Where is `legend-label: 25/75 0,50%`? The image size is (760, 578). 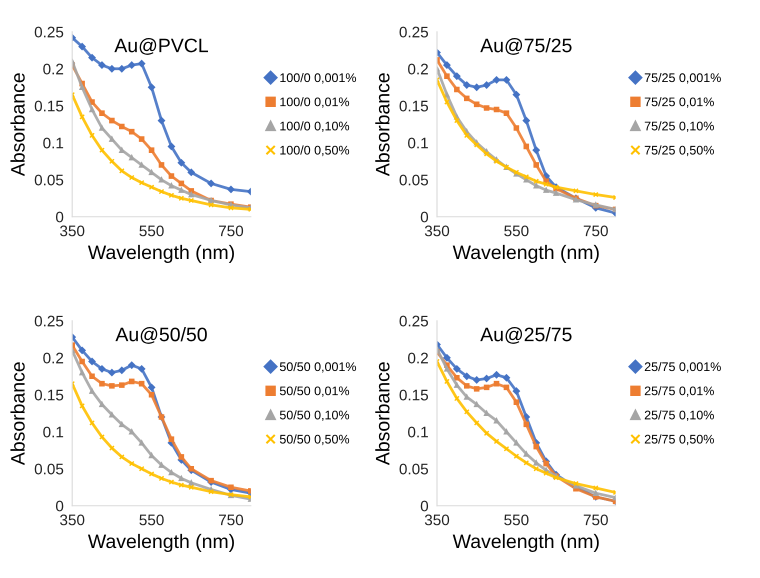
legend-label: 25/75 0,50% is located at coordinates (679, 440).